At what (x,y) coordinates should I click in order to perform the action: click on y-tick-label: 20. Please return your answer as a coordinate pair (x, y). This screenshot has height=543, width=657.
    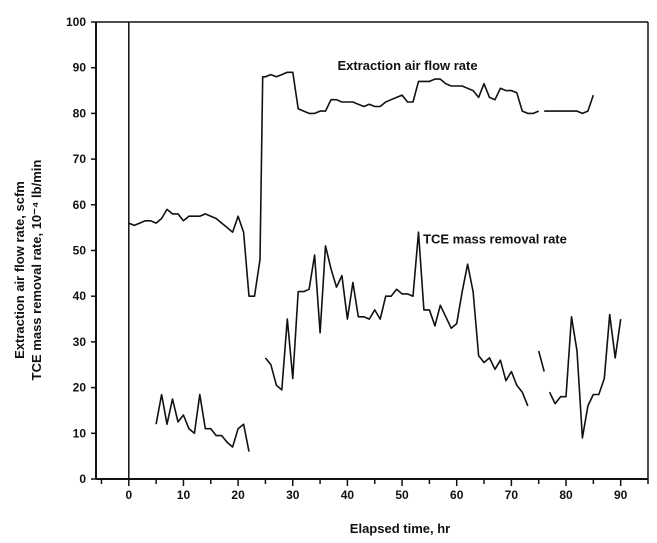
    Looking at the image, I should click on (80, 388).